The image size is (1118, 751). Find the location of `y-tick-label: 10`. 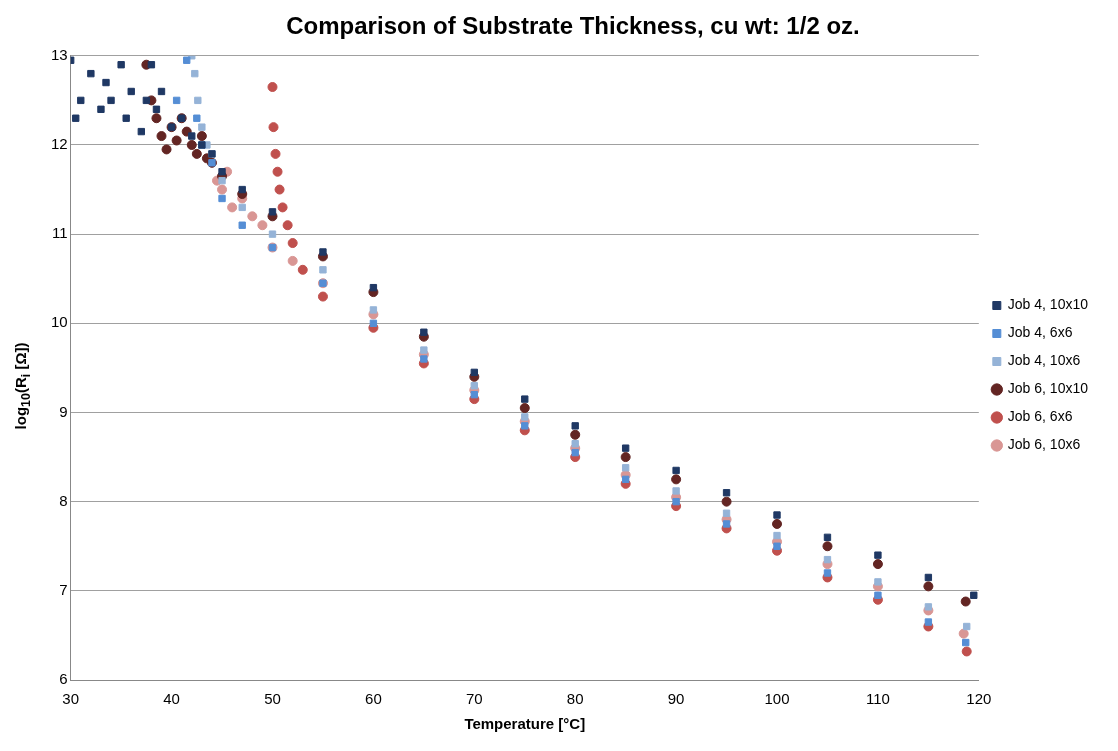

y-tick-label: 10 is located at coordinates (59, 322).